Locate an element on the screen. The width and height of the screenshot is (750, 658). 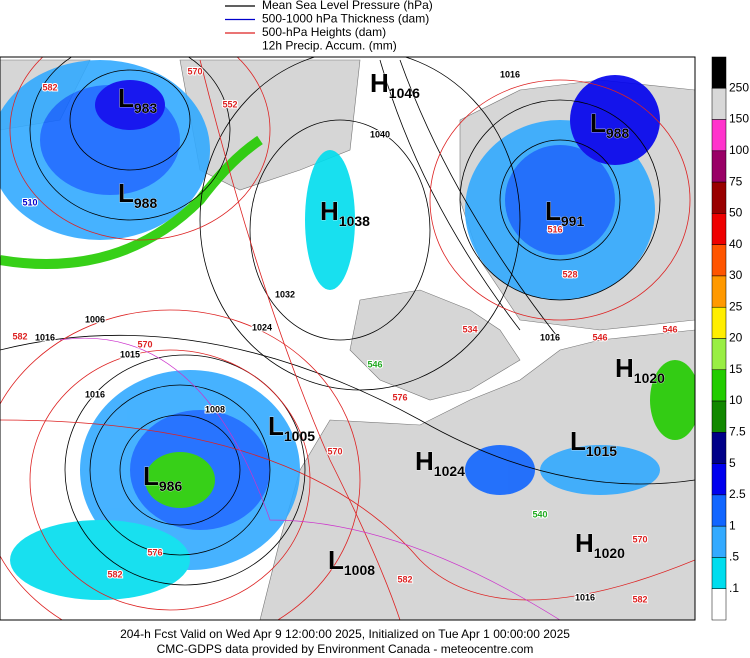
contour-label: 516 is located at coordinates (554, 229).